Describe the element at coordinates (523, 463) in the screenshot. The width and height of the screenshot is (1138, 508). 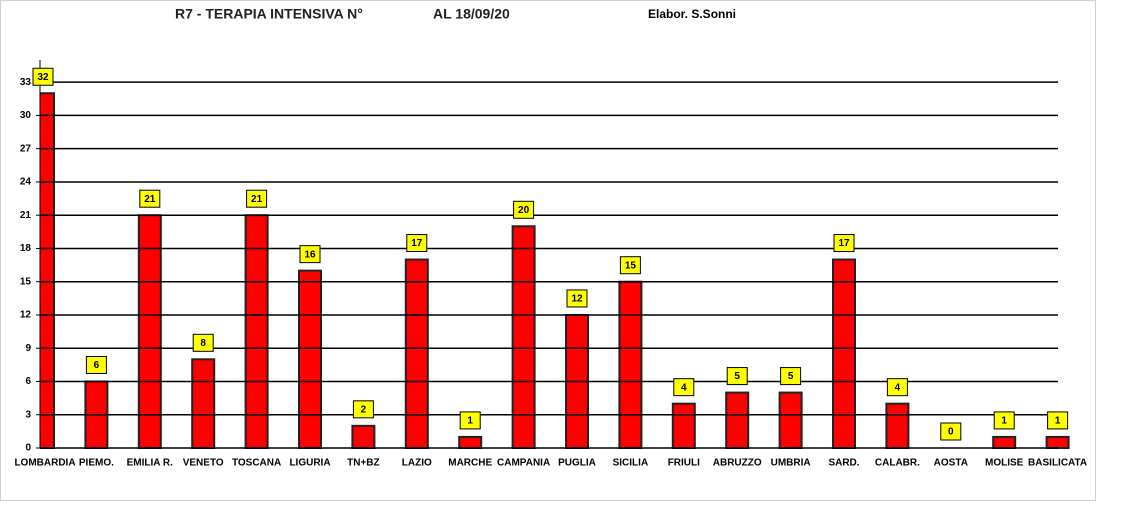
I see `x-tick-label: CAMPANIA` at that location.